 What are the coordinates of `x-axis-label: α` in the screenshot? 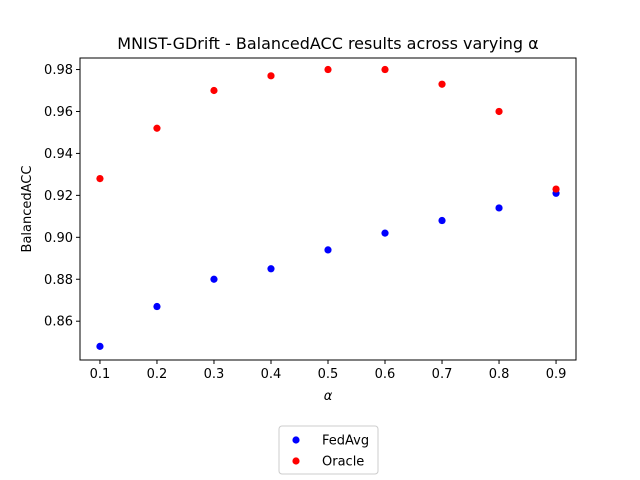 It's located at (328, 396).